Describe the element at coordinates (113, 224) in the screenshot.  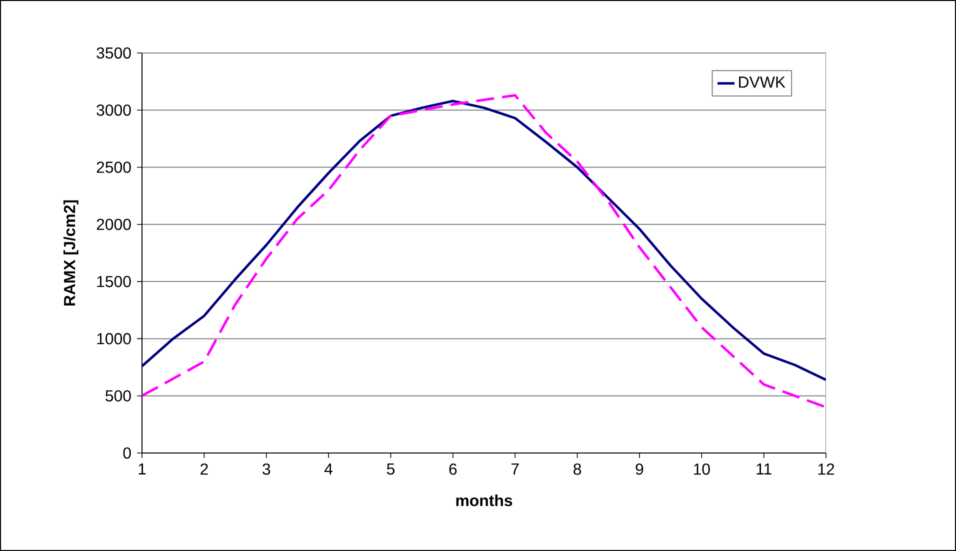
I see `y-tick-label: 2000` at that location.